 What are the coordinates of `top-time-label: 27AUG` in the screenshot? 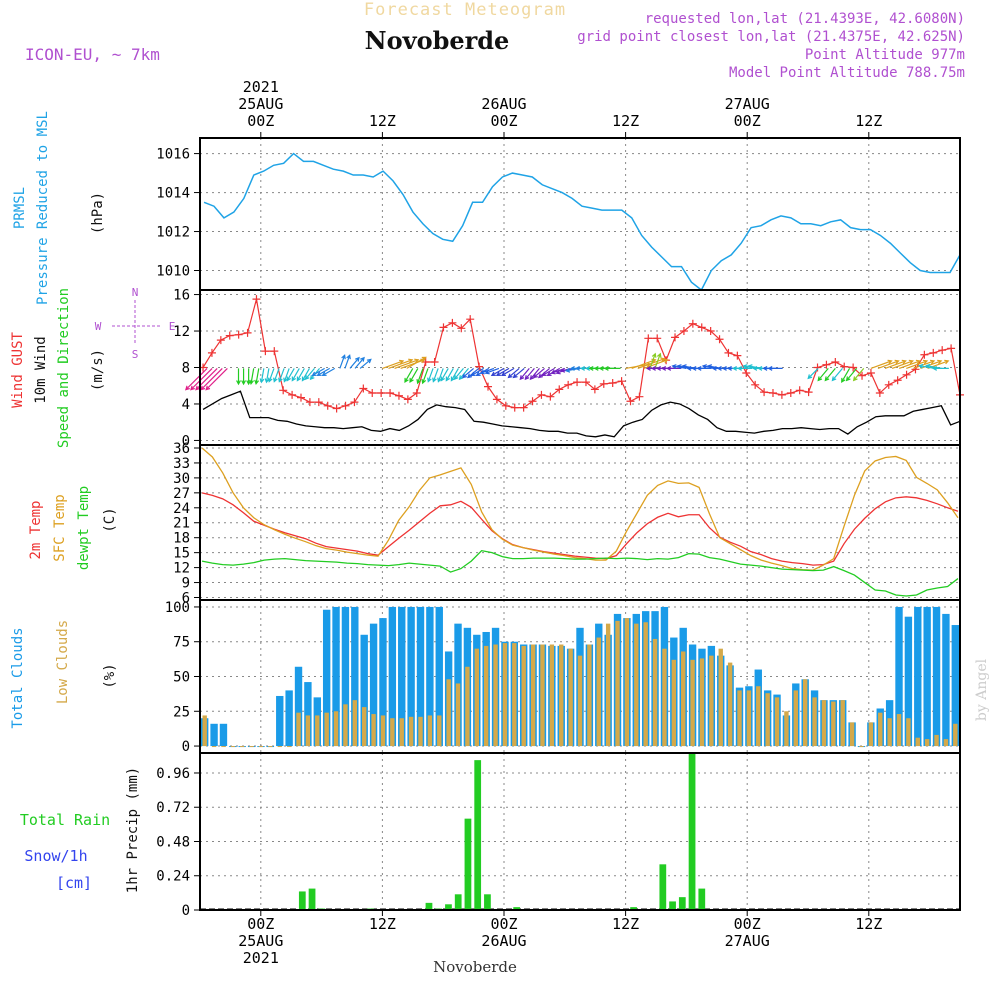 It's located at (747, 104).